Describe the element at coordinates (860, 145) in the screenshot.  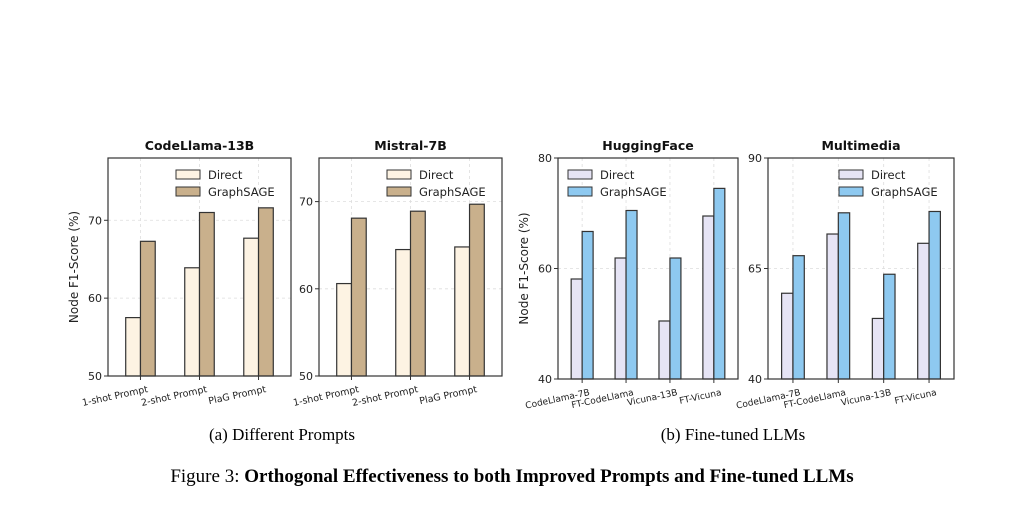
I see `chart-title: Multimedia` at that location.